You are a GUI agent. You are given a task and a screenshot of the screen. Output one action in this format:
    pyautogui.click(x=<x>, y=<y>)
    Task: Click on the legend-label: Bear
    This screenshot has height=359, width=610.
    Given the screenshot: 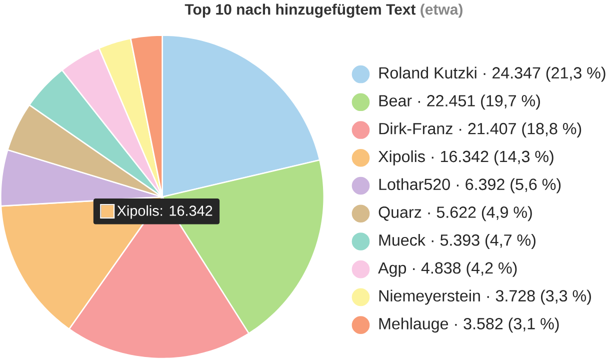 What is the action you would take?
    pyautogui.click(x=395, y=100)
    